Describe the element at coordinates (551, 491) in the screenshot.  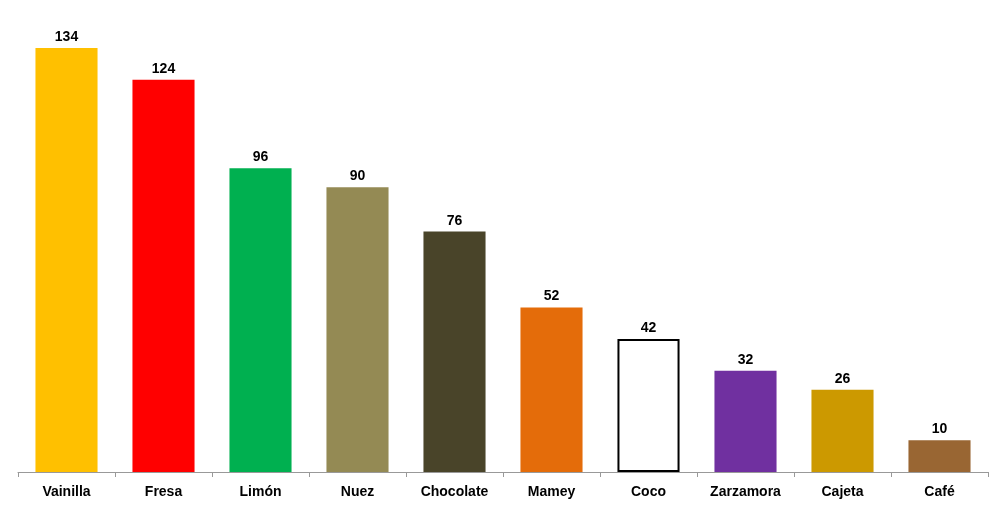
I see `x-tick-label: Mamey` at that location.